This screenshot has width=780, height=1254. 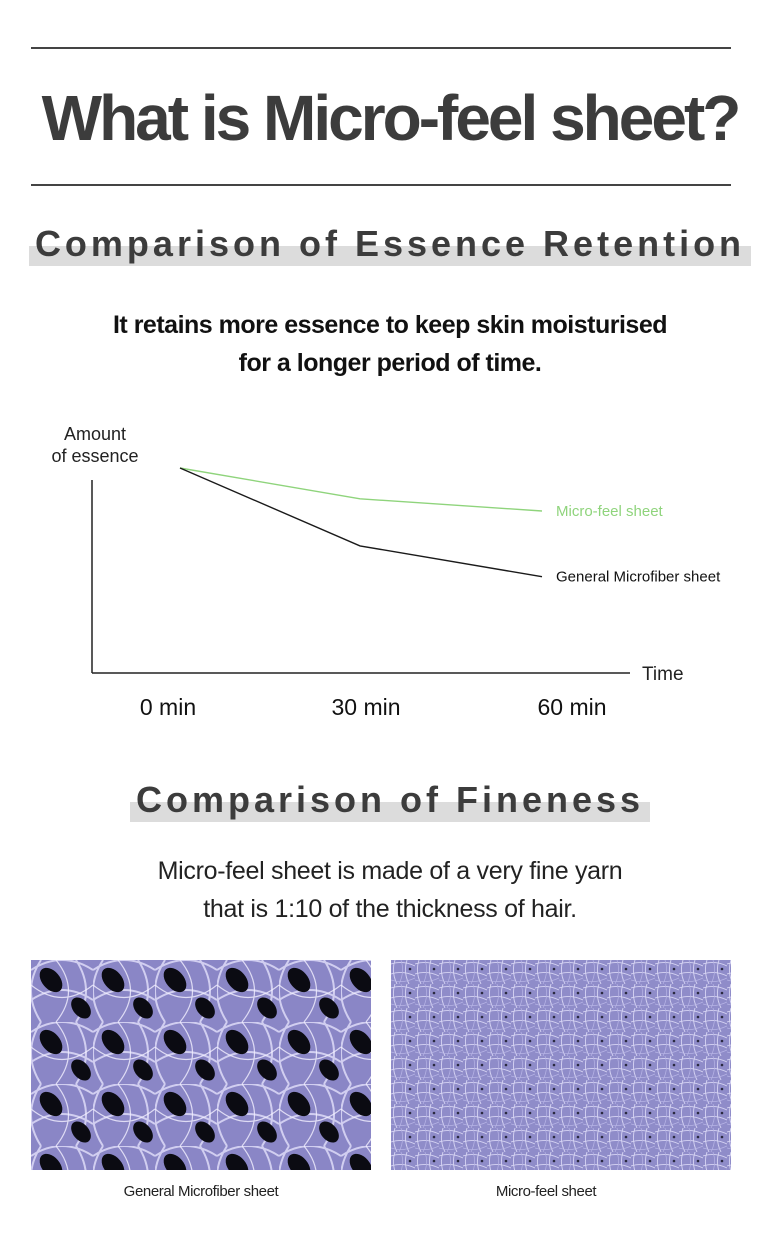 What do you see at coordinates (391, 118) in the screenshot?
I see `page-title: What is Micro-feel sheet?` at bounding box center [391, 118].